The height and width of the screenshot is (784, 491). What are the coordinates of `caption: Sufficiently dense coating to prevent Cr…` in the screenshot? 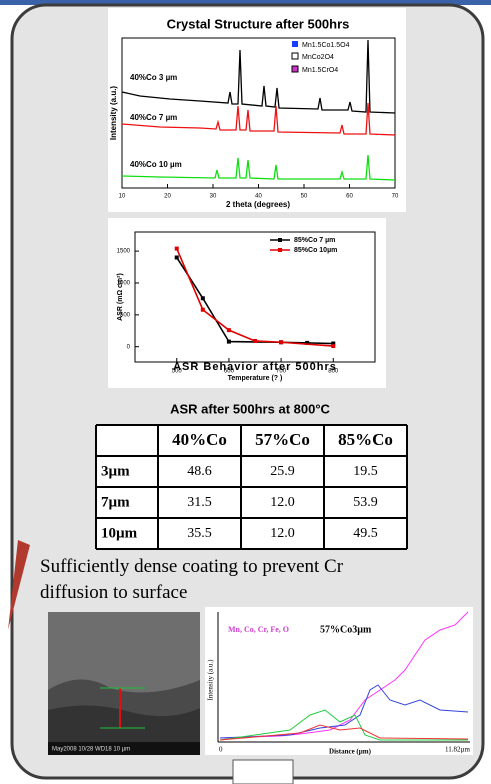 It's located at (194, 579).